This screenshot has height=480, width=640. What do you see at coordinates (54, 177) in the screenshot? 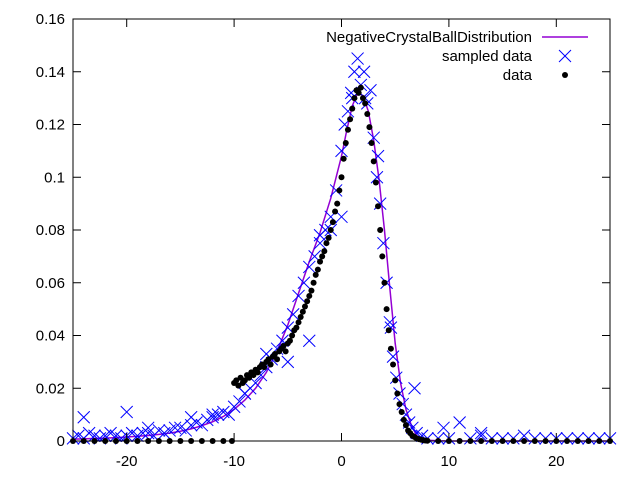
I see `y-tick-label: 0.1` at bounding box center [54, 177].